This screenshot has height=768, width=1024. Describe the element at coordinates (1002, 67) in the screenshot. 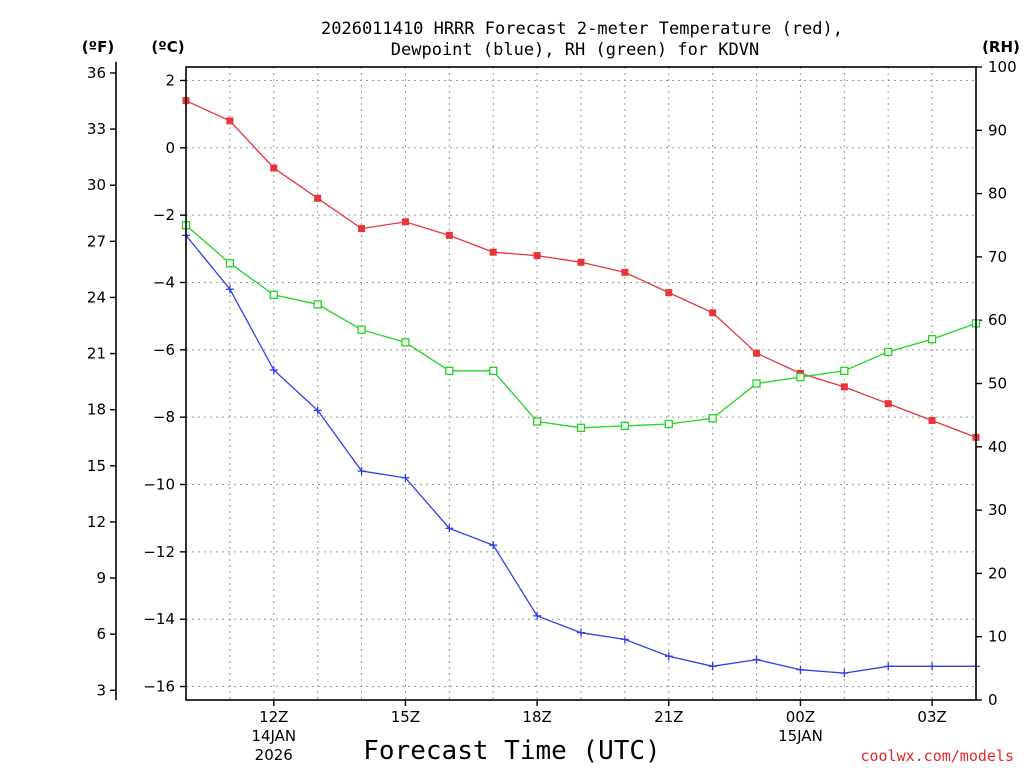

I see `rh-tick-label: 100` at that location.